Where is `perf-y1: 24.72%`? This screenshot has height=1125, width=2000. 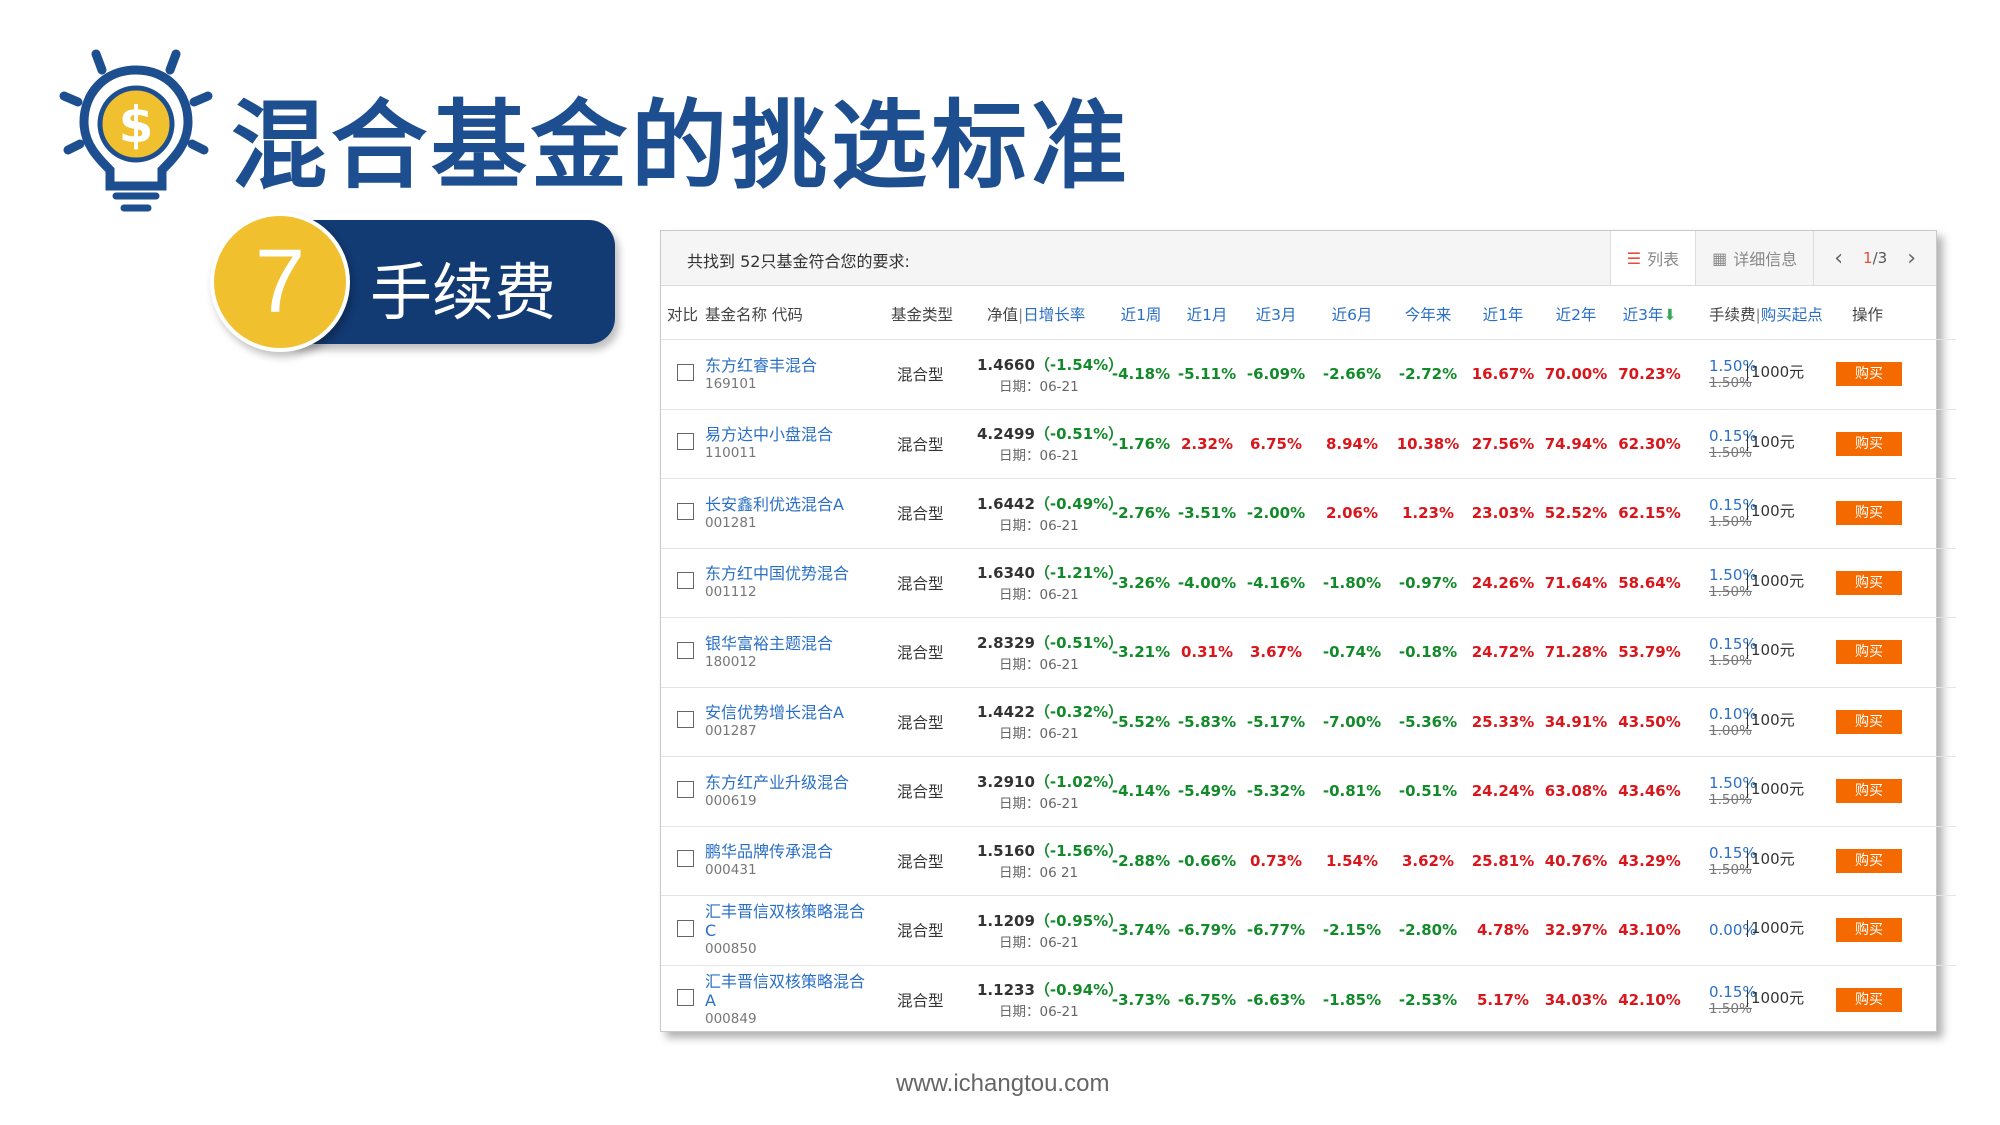
perf-y1: 24.72% is located at coordinates (1503, 652).